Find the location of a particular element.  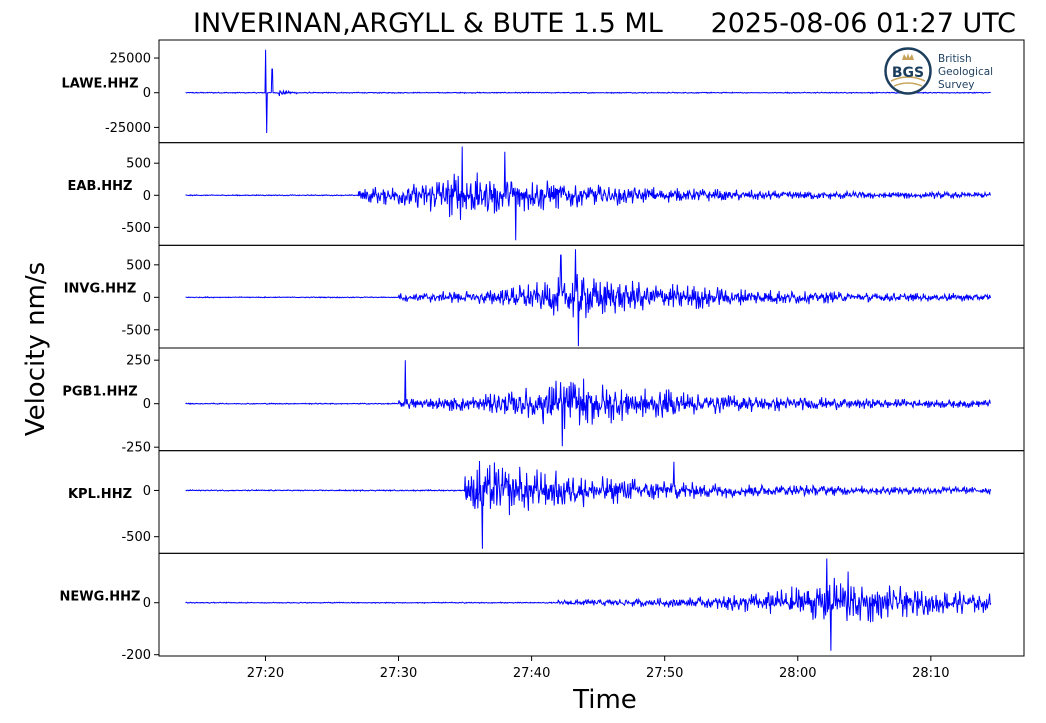

station-label: INVG.HHZ is located at coordinates (100, 289).